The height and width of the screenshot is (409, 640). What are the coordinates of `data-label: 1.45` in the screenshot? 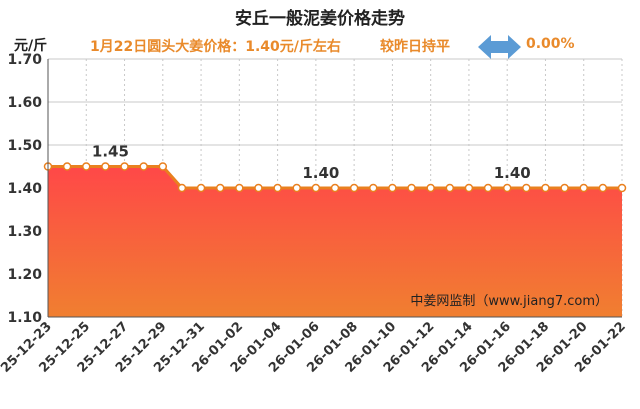 It's located at (110, 152).